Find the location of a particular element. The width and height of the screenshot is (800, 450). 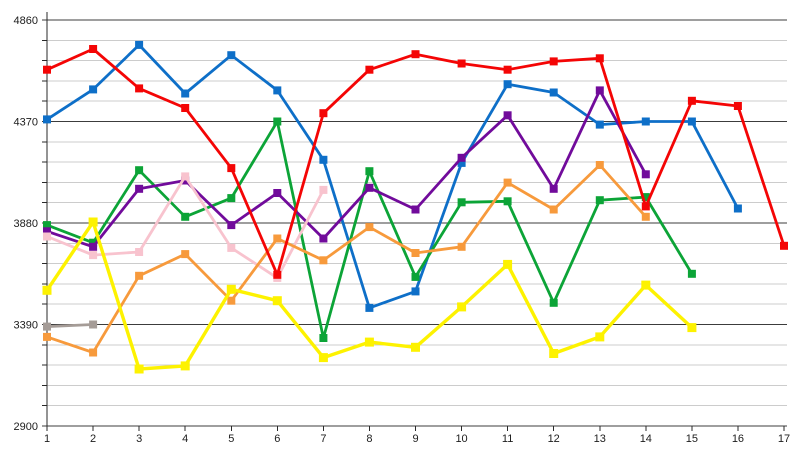

x-tick-label: 17 is located at coordinates (784, 439).